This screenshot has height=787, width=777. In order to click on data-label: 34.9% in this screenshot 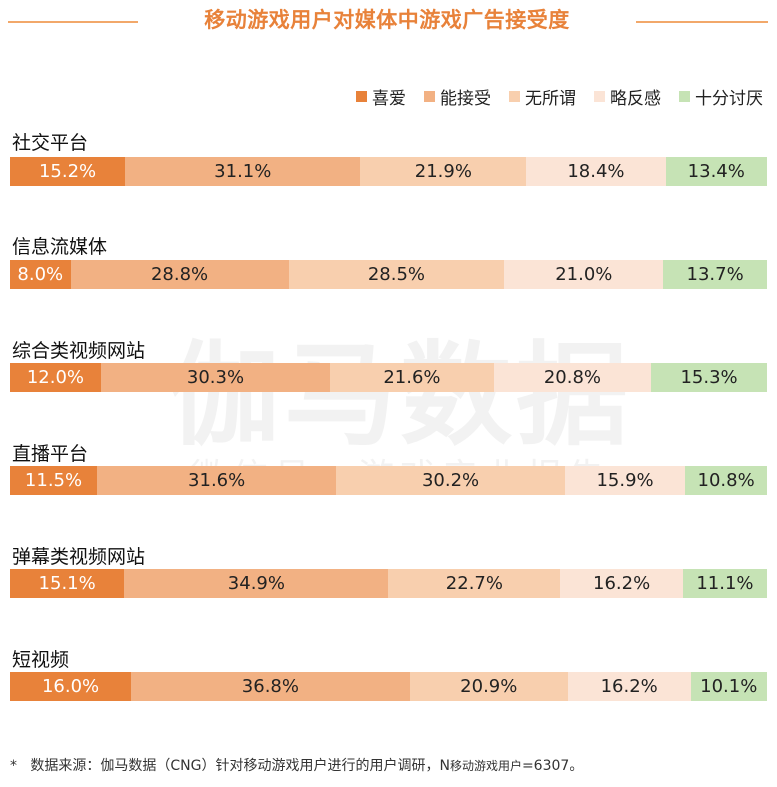, I will do `click(256, 583)`.